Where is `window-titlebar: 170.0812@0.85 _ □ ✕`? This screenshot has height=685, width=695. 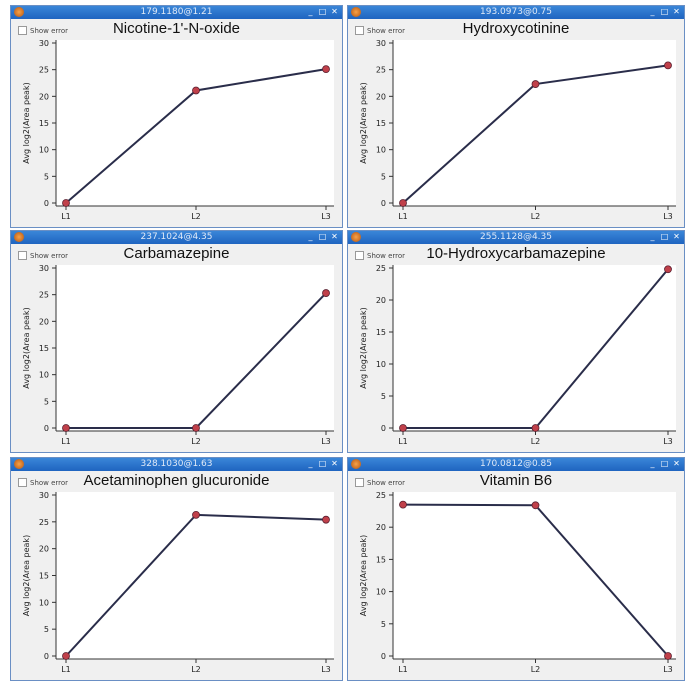
window-titlebar: 170.0812@0.85 _ □ ✕ is located at coordinates (516, 464).